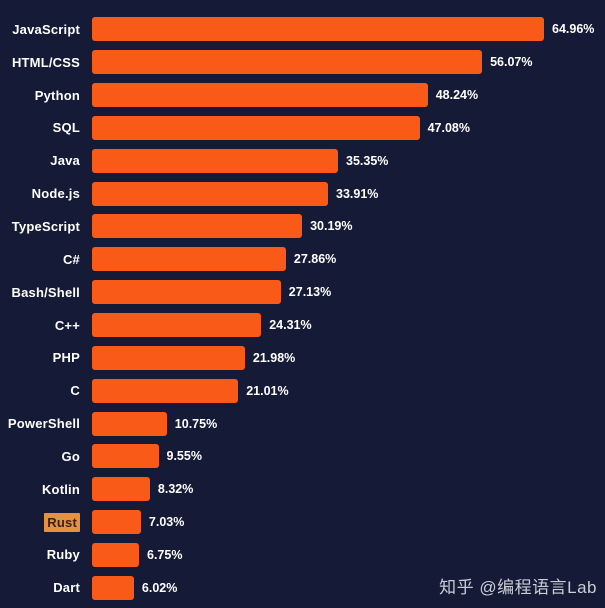 This screenshot has width=605, height=608. I want to click on category-label: Java, so click(65, 161).